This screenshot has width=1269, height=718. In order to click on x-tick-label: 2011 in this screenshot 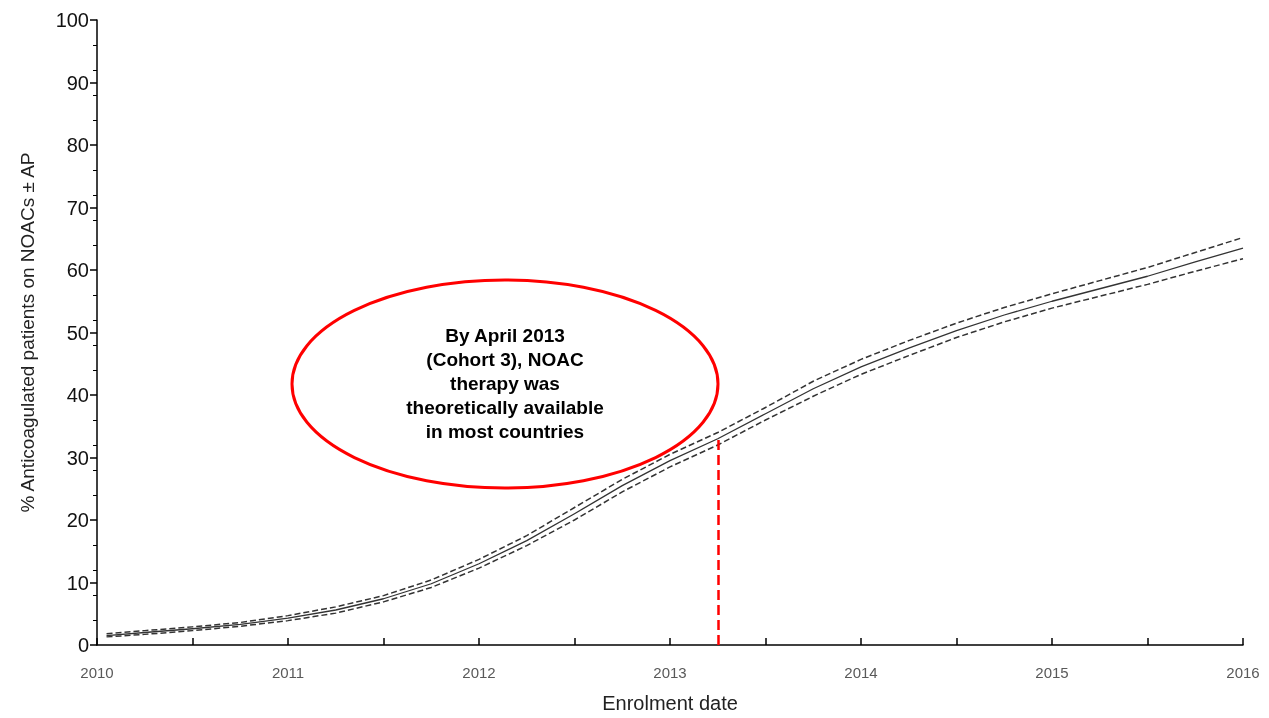, I will do `click(288, 672)`.